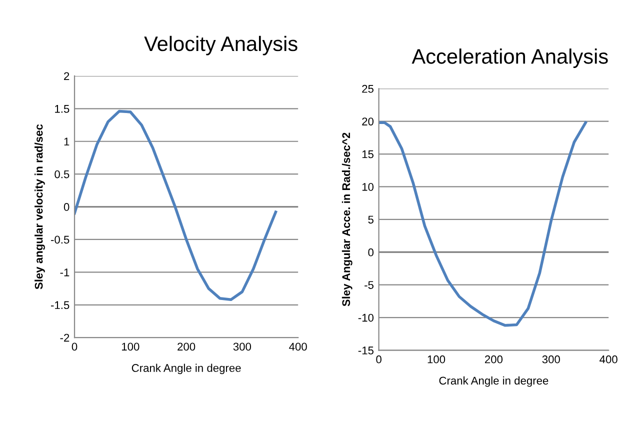 The height and width of the screenshot is (422, 621). What do you see at coordinates (39, 207) in the screenshot?
I see `y-axis-title: Sley angular velocity in rad/sec` at bounding box center [39, 207].